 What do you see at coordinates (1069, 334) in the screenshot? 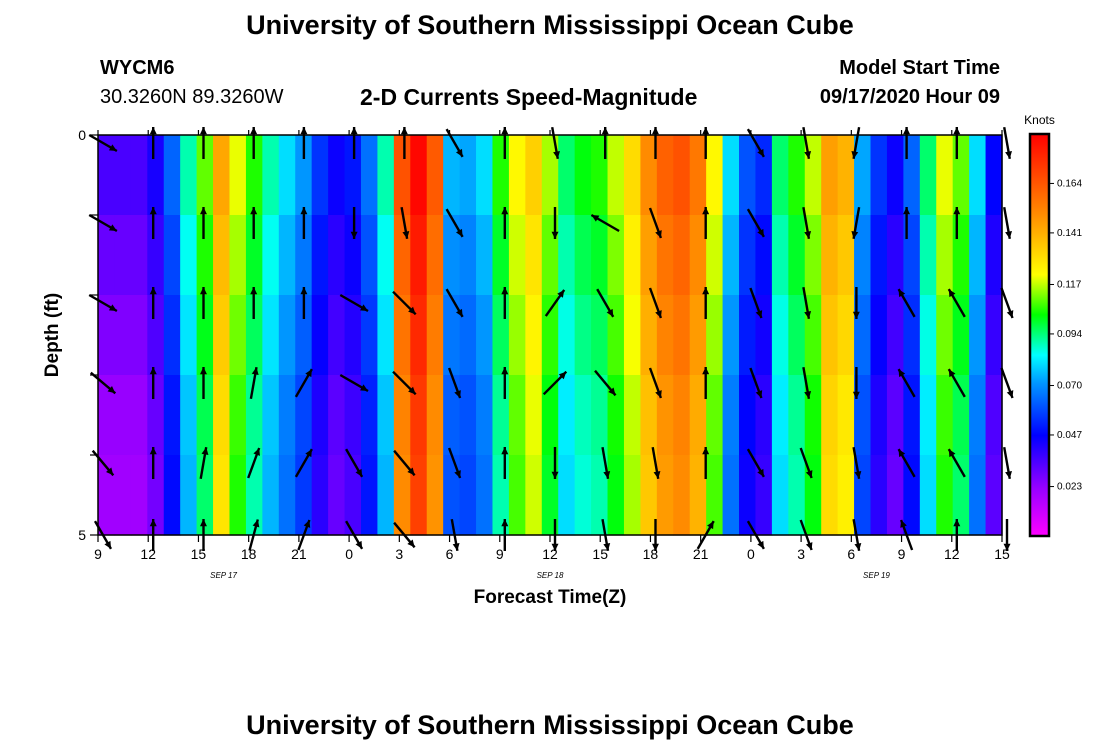
I see `colorbar-tick-label: 0.094` at bounding box center [1069, 334].